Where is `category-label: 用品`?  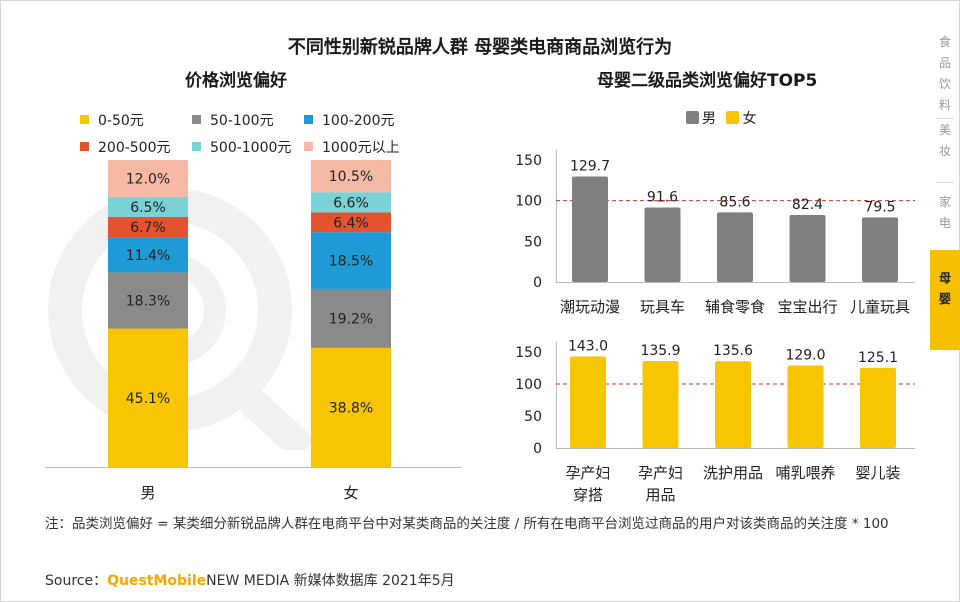
category-label: 用品 is located at coordinates (660, 495).